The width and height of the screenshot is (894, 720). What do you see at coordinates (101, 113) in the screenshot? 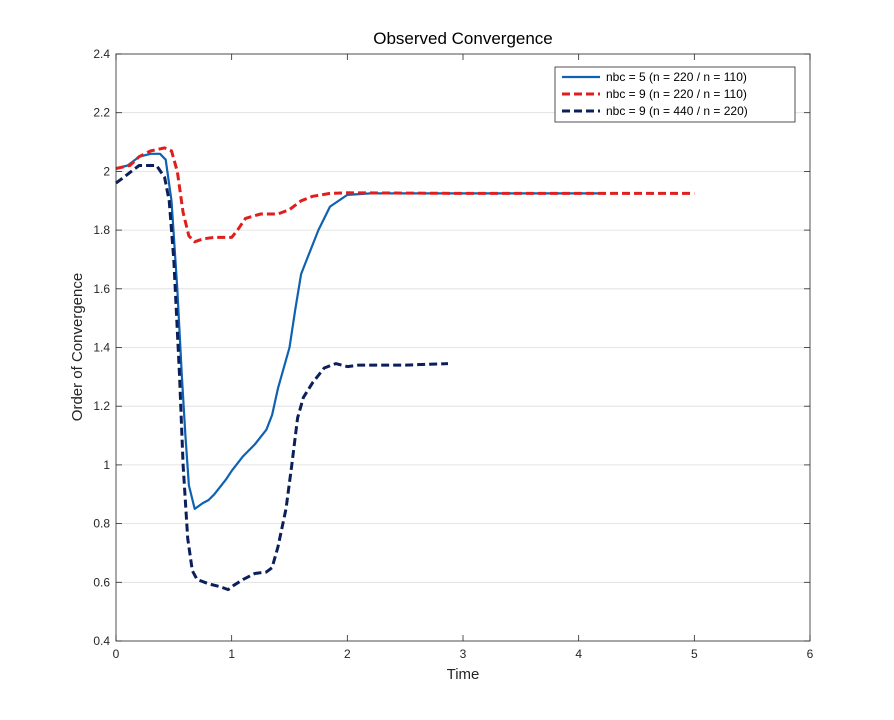
I see `y-tick-label: 2.2` at bounding box center [101, 113].